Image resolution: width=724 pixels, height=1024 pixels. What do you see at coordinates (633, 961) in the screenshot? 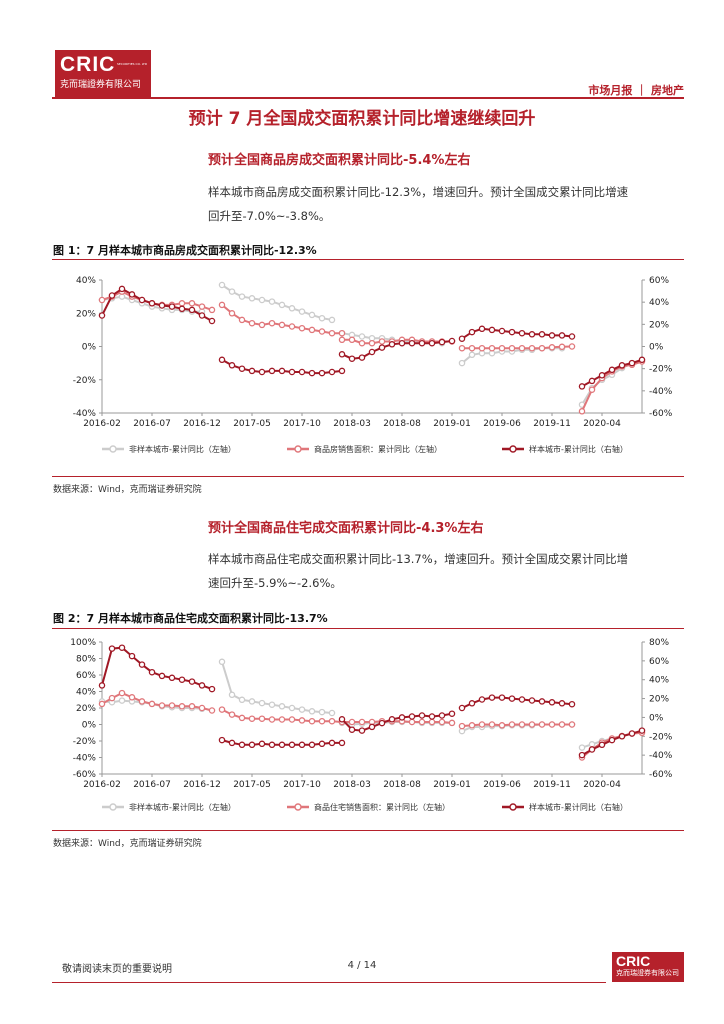
I see `footer-logo-text: CRIC` at bounding box center [633, 961].